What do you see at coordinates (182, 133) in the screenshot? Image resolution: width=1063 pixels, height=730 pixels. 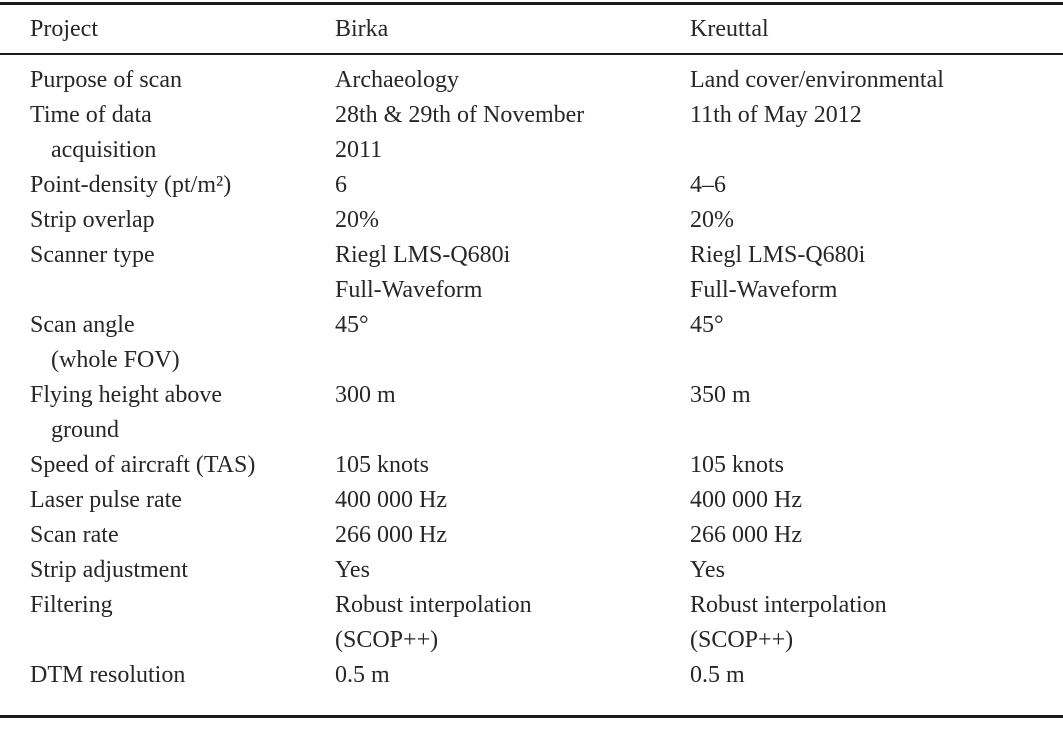 I see `row-label-cell: Time of data acquisition` at bounding box center [182, 133].